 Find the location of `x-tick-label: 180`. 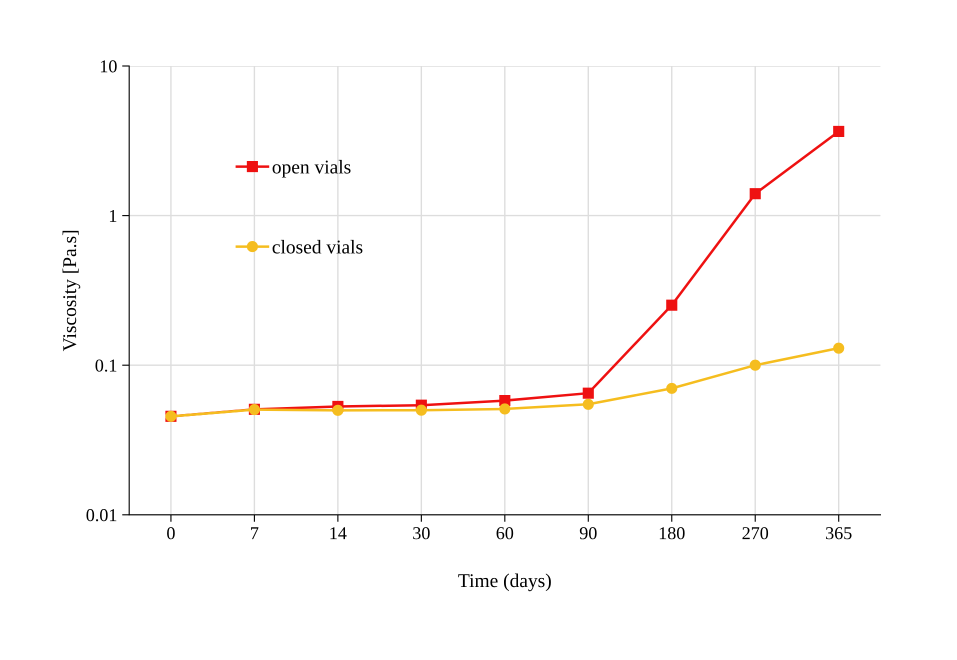

x-tick-label: 180 is located at coordinates (672, 533).